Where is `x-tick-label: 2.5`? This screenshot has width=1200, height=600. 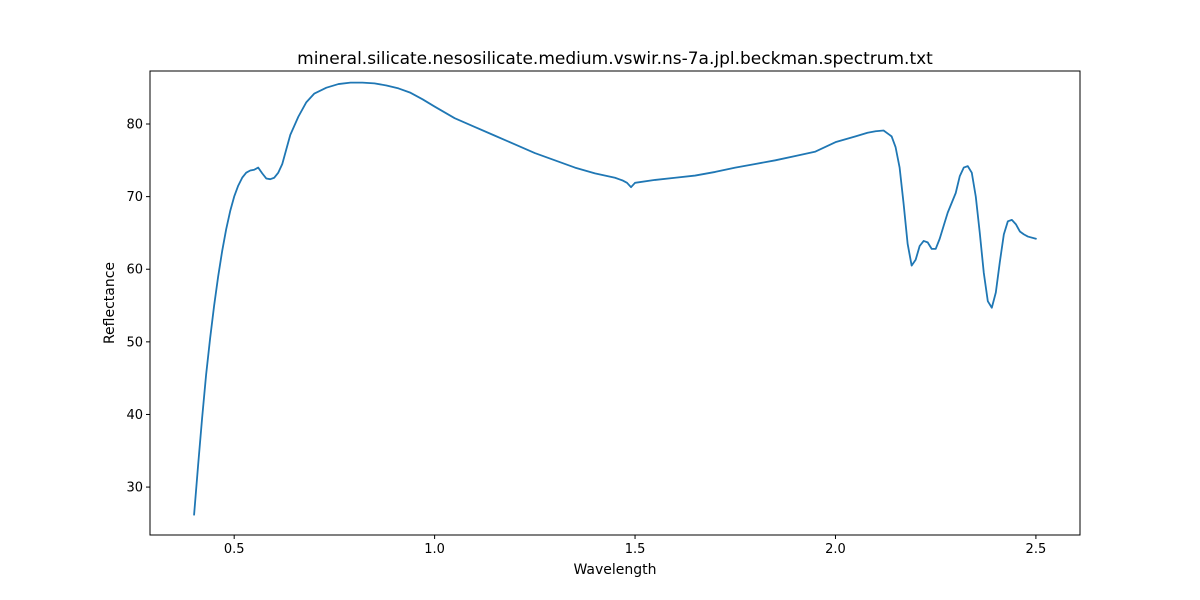
x-tick-label: 2.5 is located at coordinates (1036, 549).